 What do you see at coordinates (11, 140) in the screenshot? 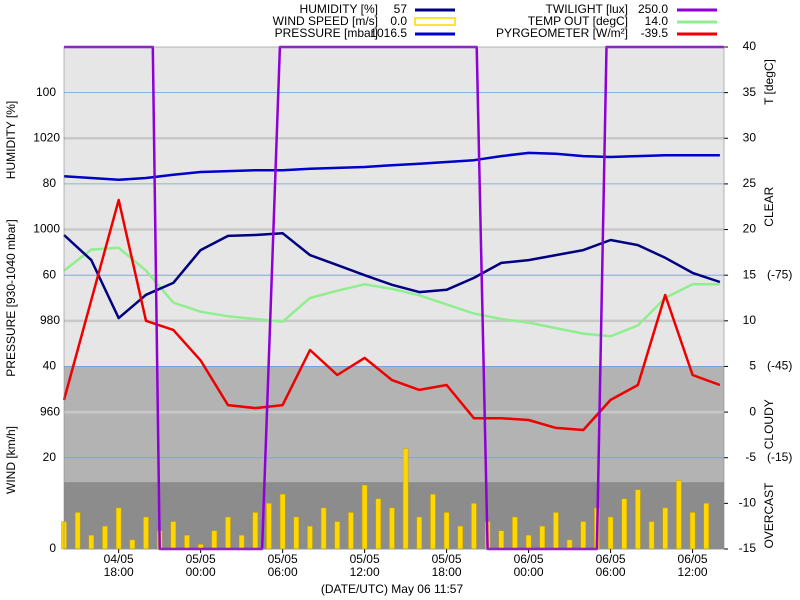
I see `humidity-axis-label: HUMIDITY [%]` at bounding box center [11, 140].